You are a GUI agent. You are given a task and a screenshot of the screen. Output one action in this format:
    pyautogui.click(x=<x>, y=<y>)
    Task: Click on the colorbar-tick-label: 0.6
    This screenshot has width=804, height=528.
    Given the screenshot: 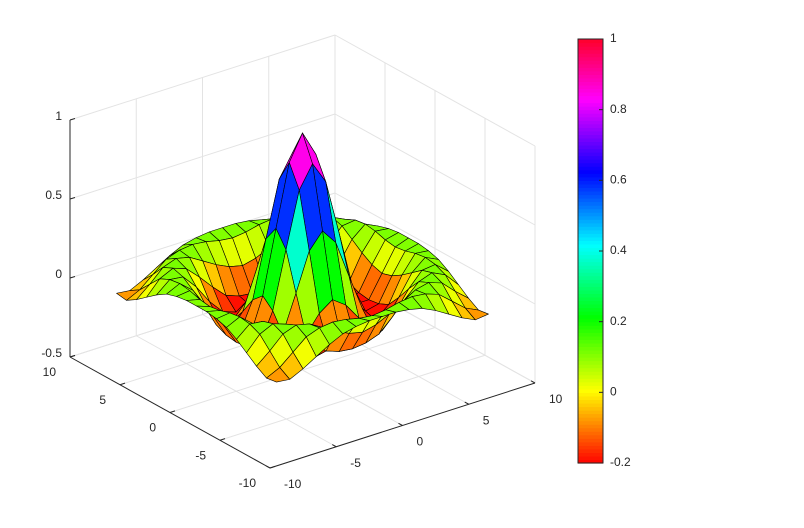 What is the action you would take?
    pyautogui.click(x=618, y=180)
    